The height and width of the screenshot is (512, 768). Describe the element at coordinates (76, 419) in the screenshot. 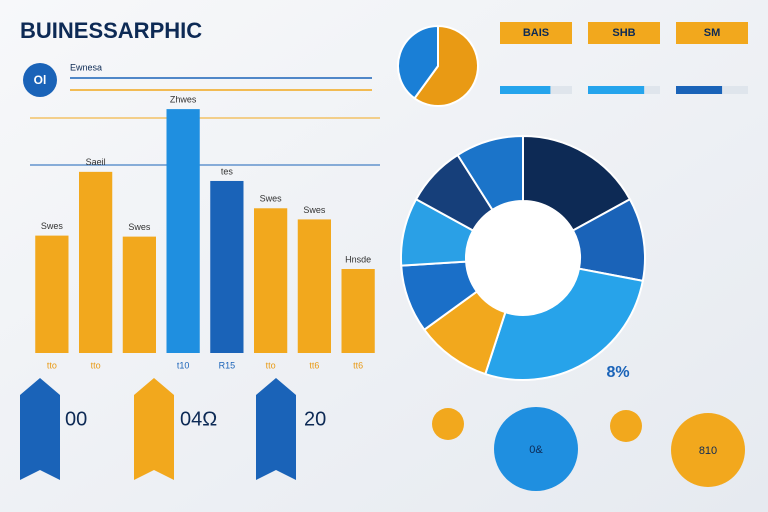

I see `stat-number: 00` at that location.